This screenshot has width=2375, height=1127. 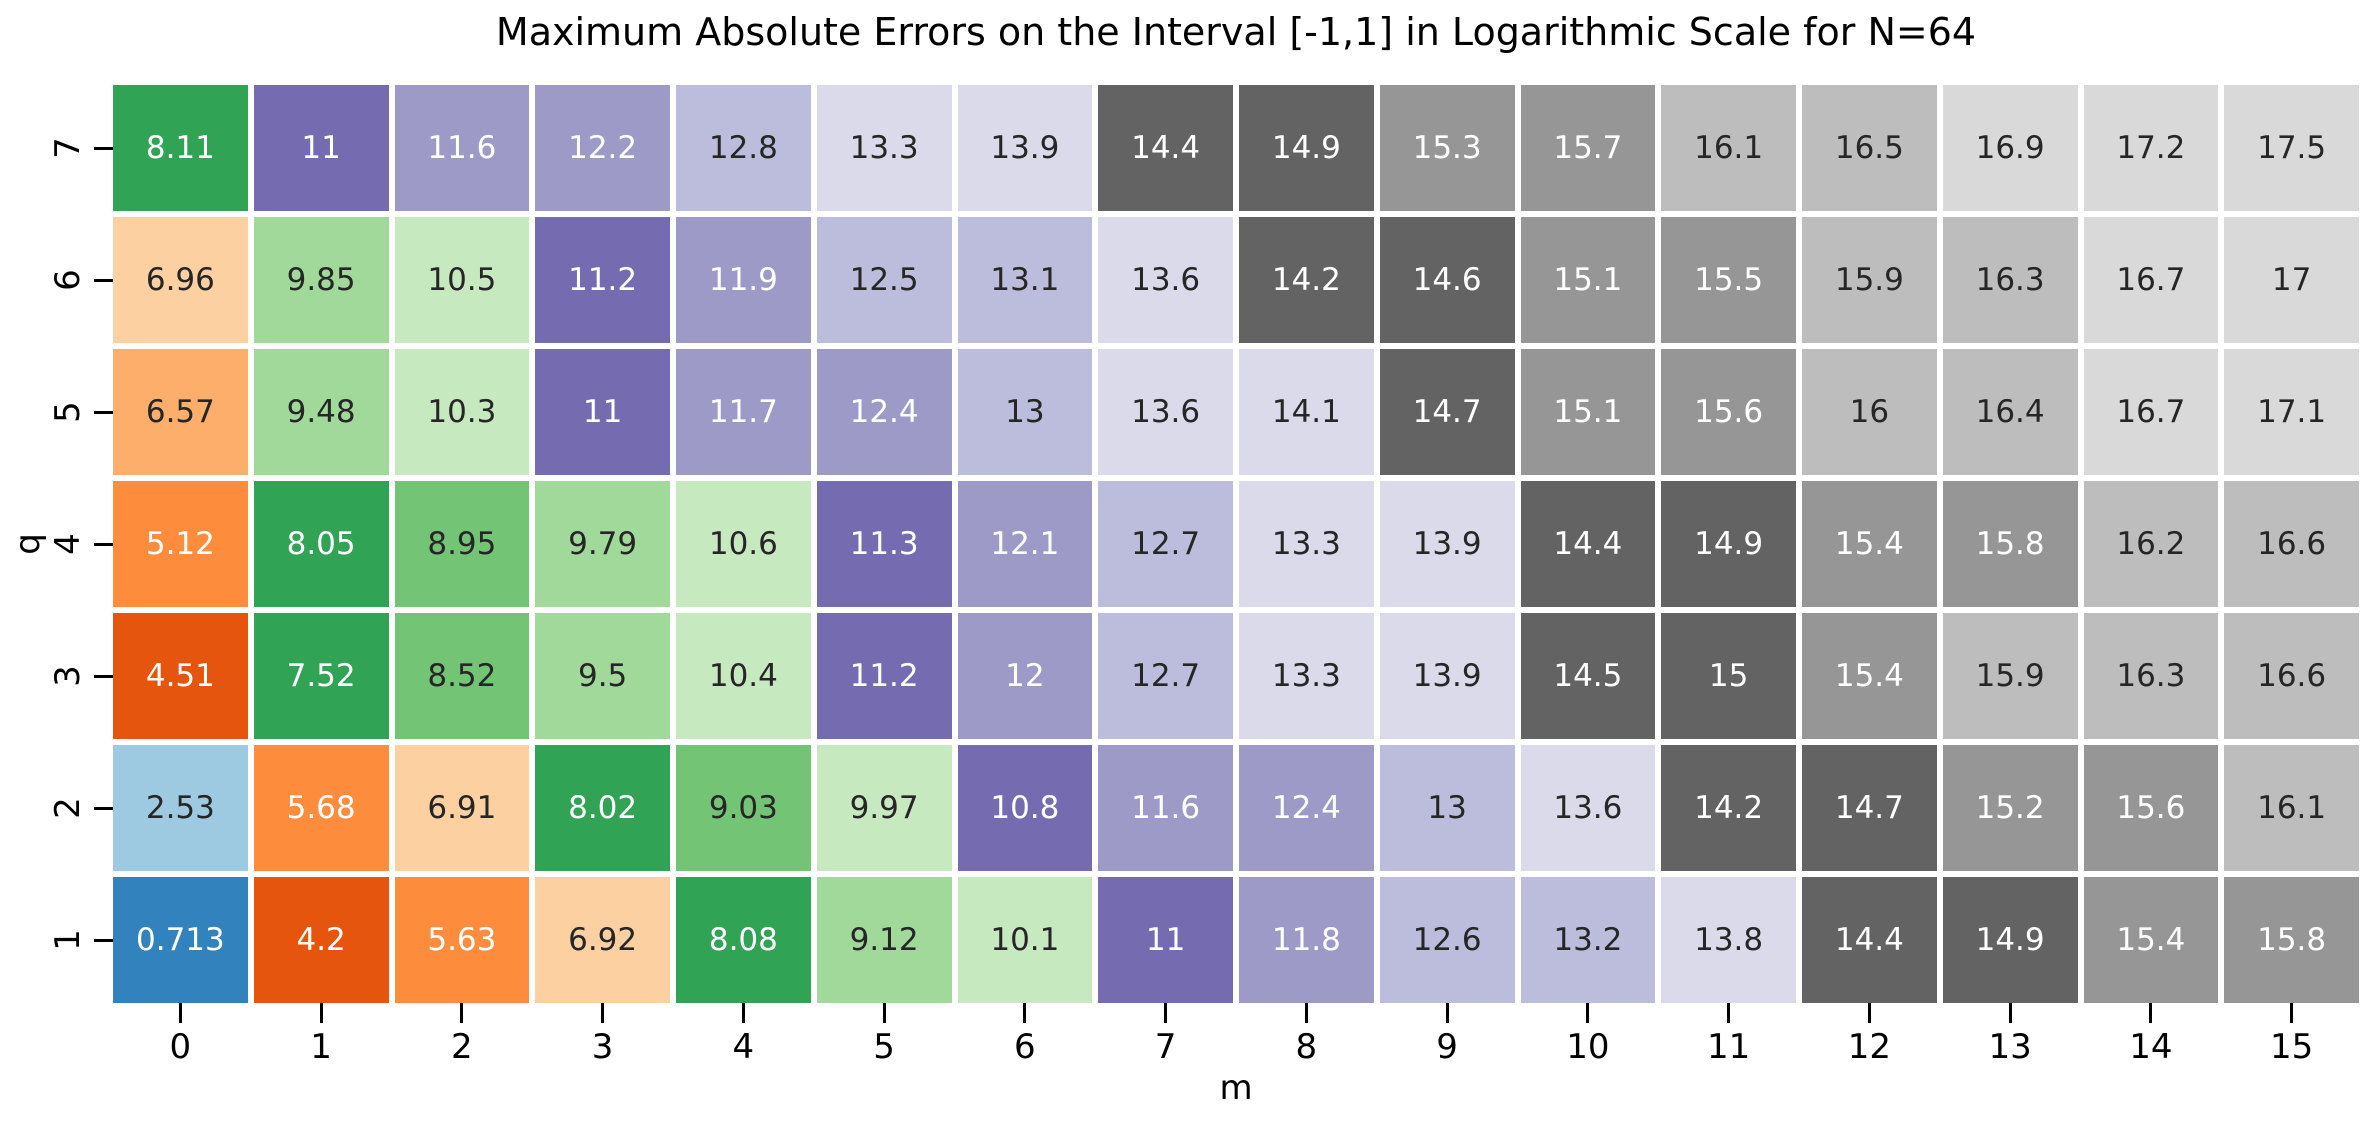 What do you see at coordinates (884, 808) in the screenshot?
I see `heatmap-cell-q2-m5: 9.97` at bounding box center [884, 808].